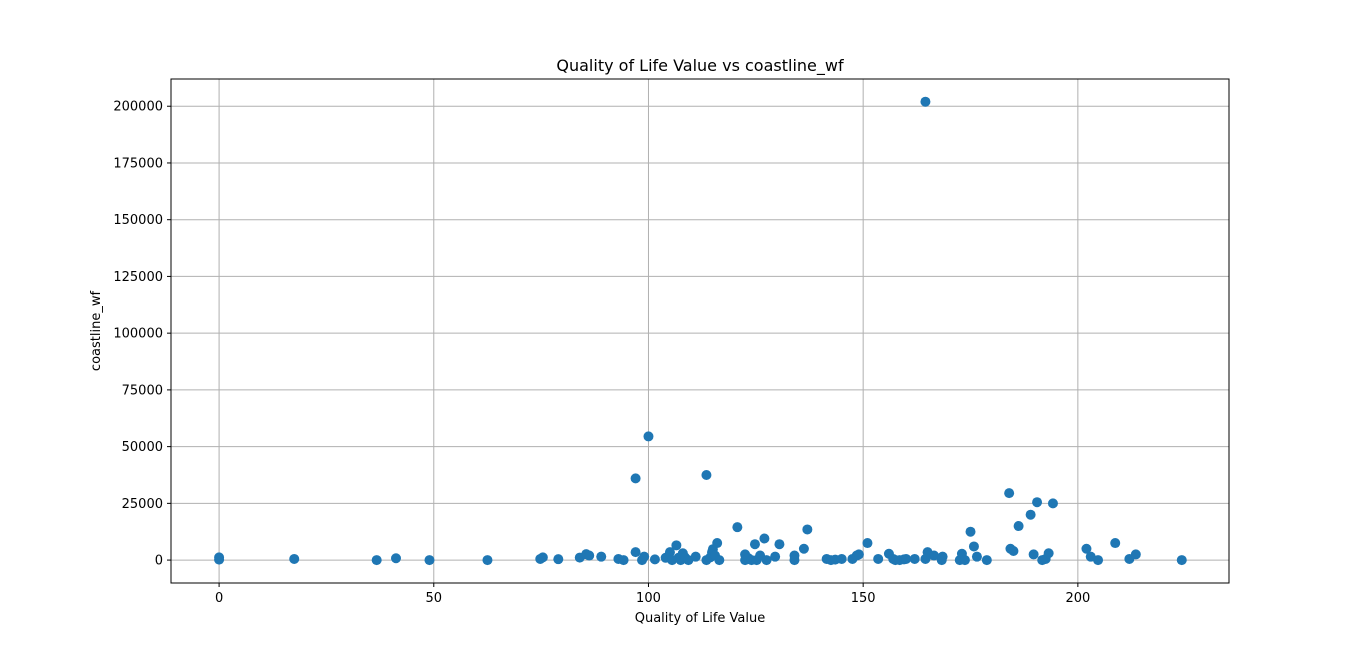 This screenshot has height=655, width=1366. I want to click on y-tick-label: 175000, so click(138, 163).